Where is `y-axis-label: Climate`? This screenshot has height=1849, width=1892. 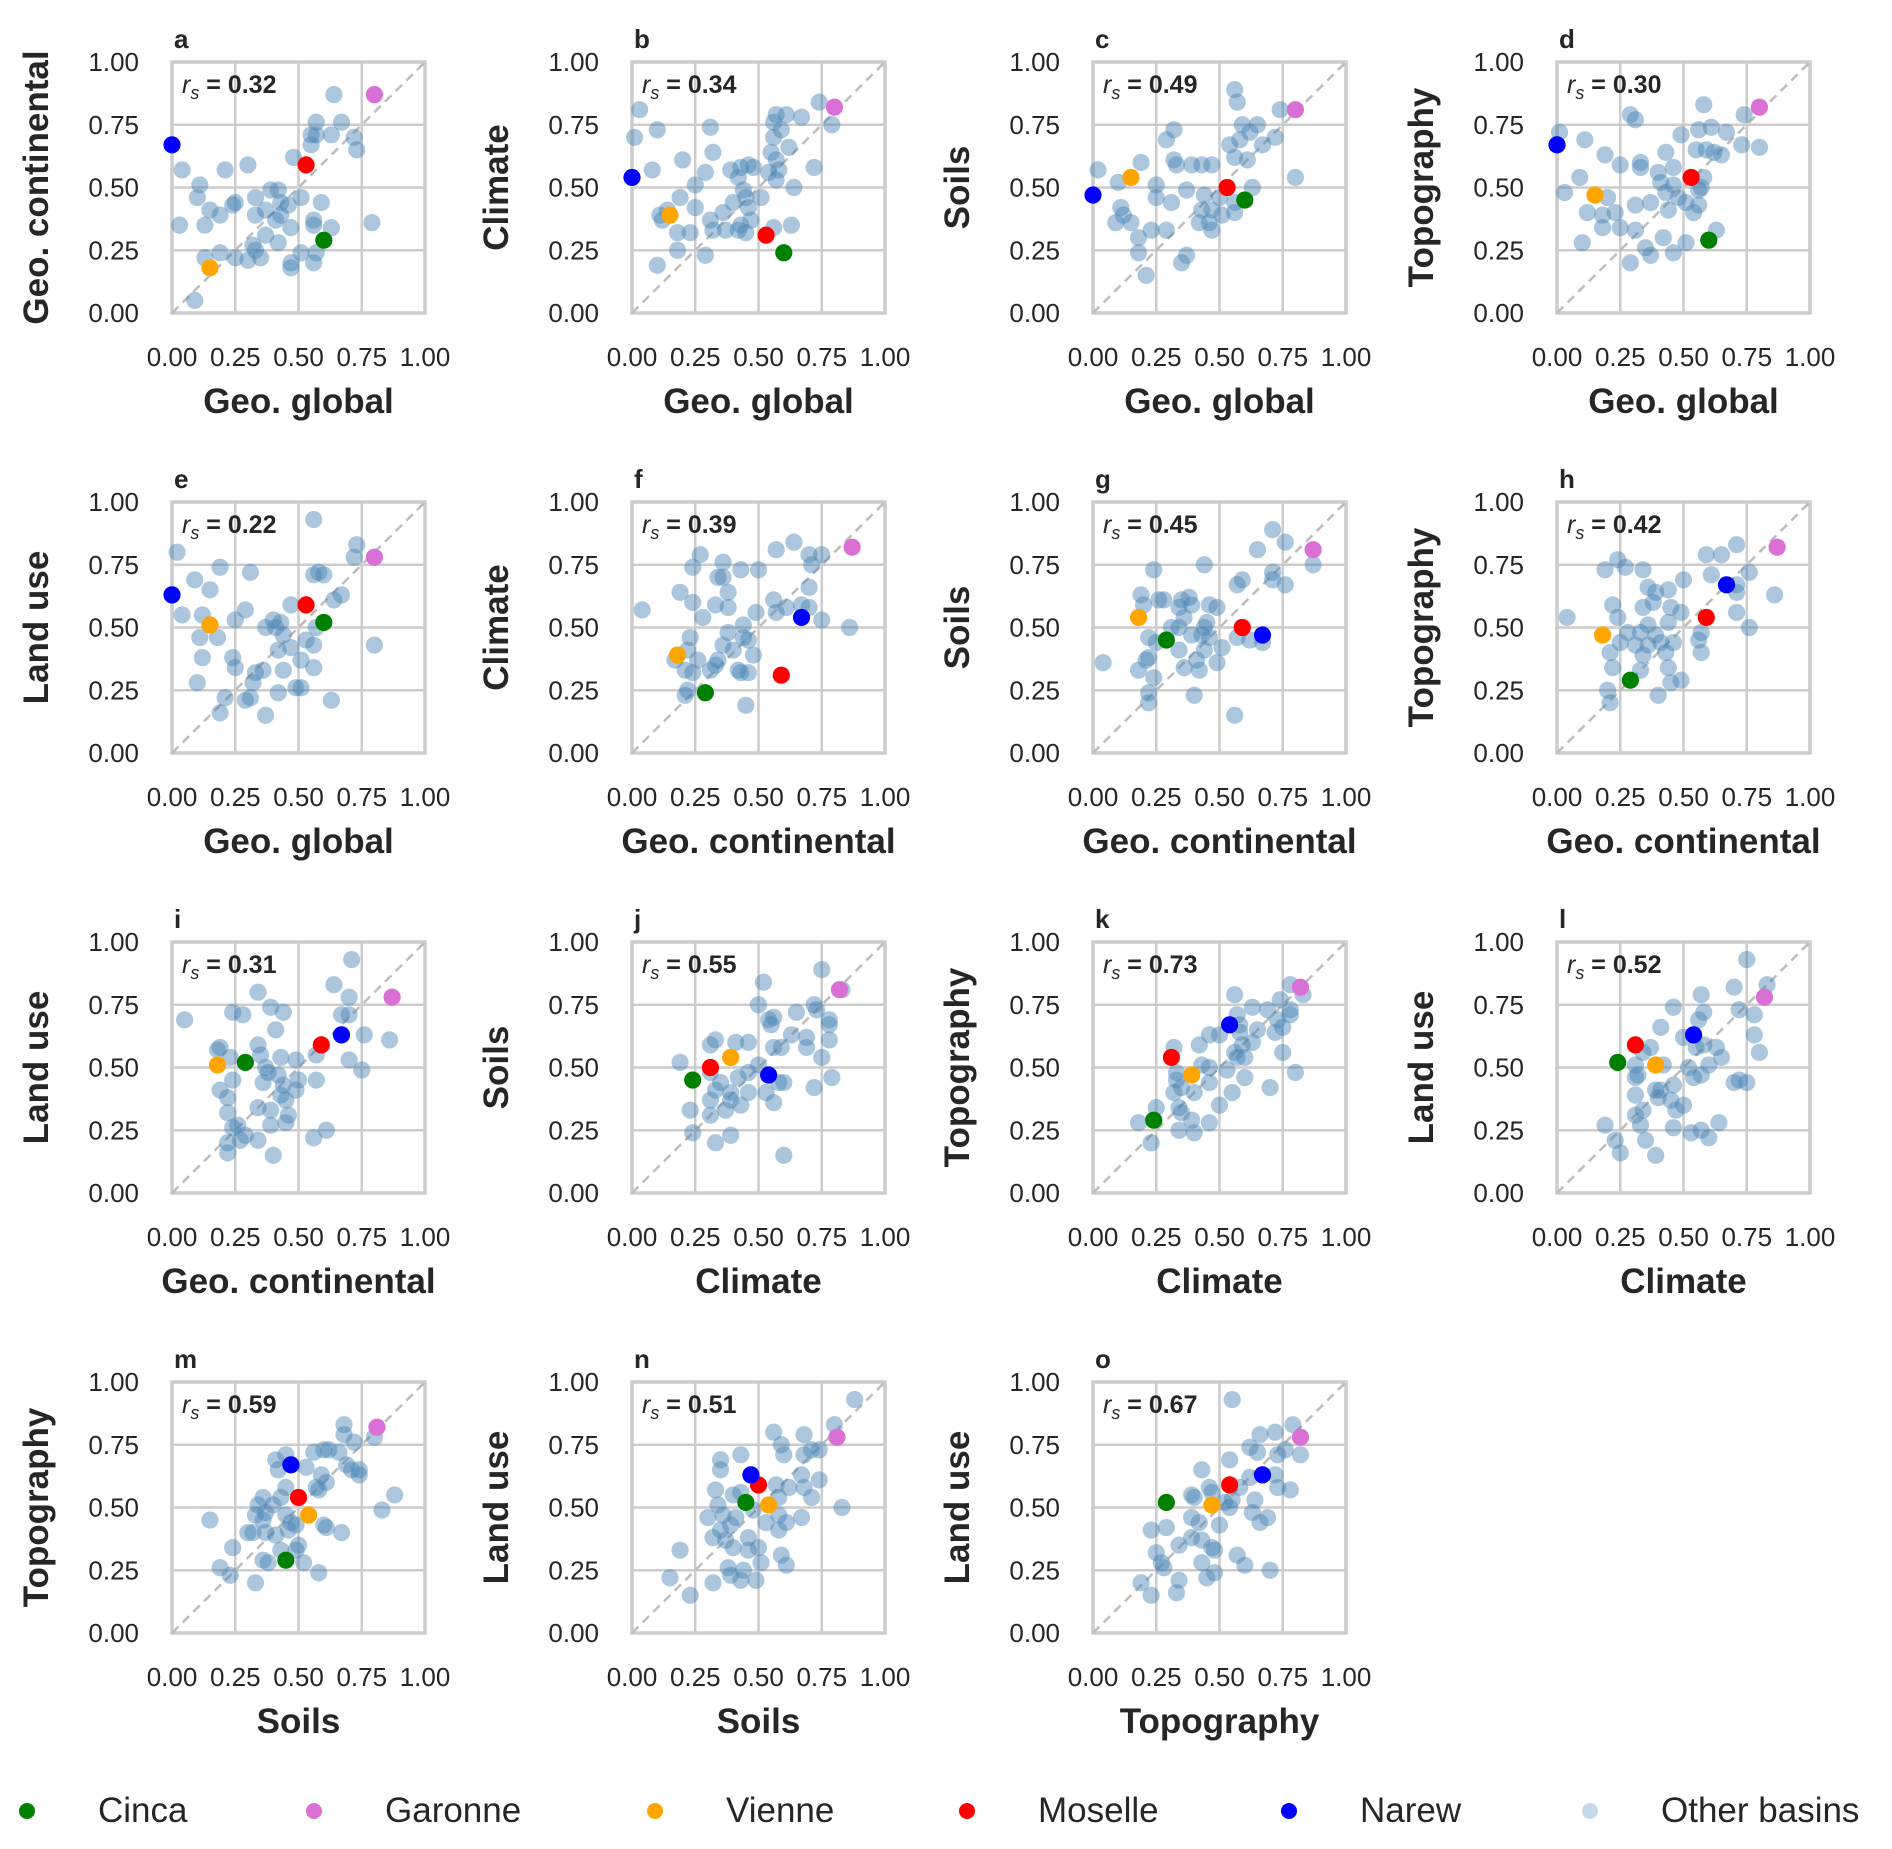
y-axis-label: Climate is located at coordinates (496, 627).